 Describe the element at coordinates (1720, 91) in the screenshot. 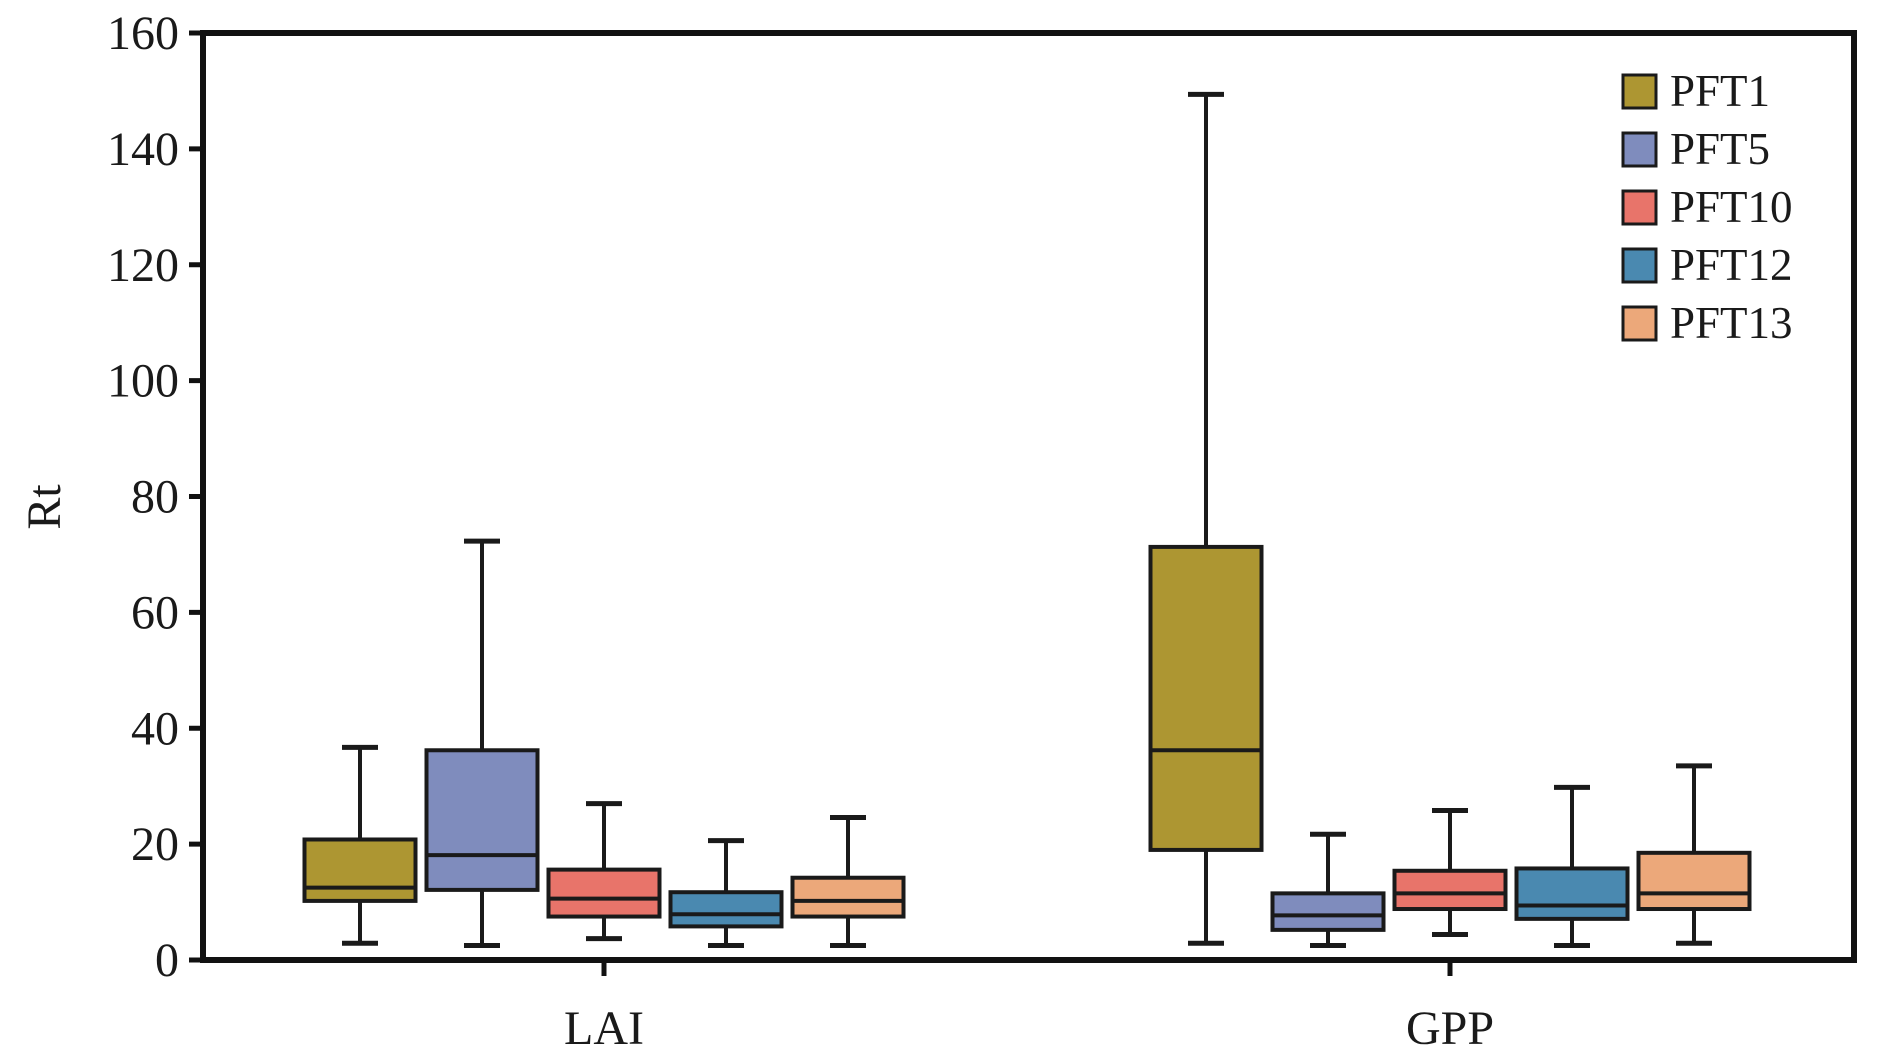

I see `legend-label: PFT1` at that location.